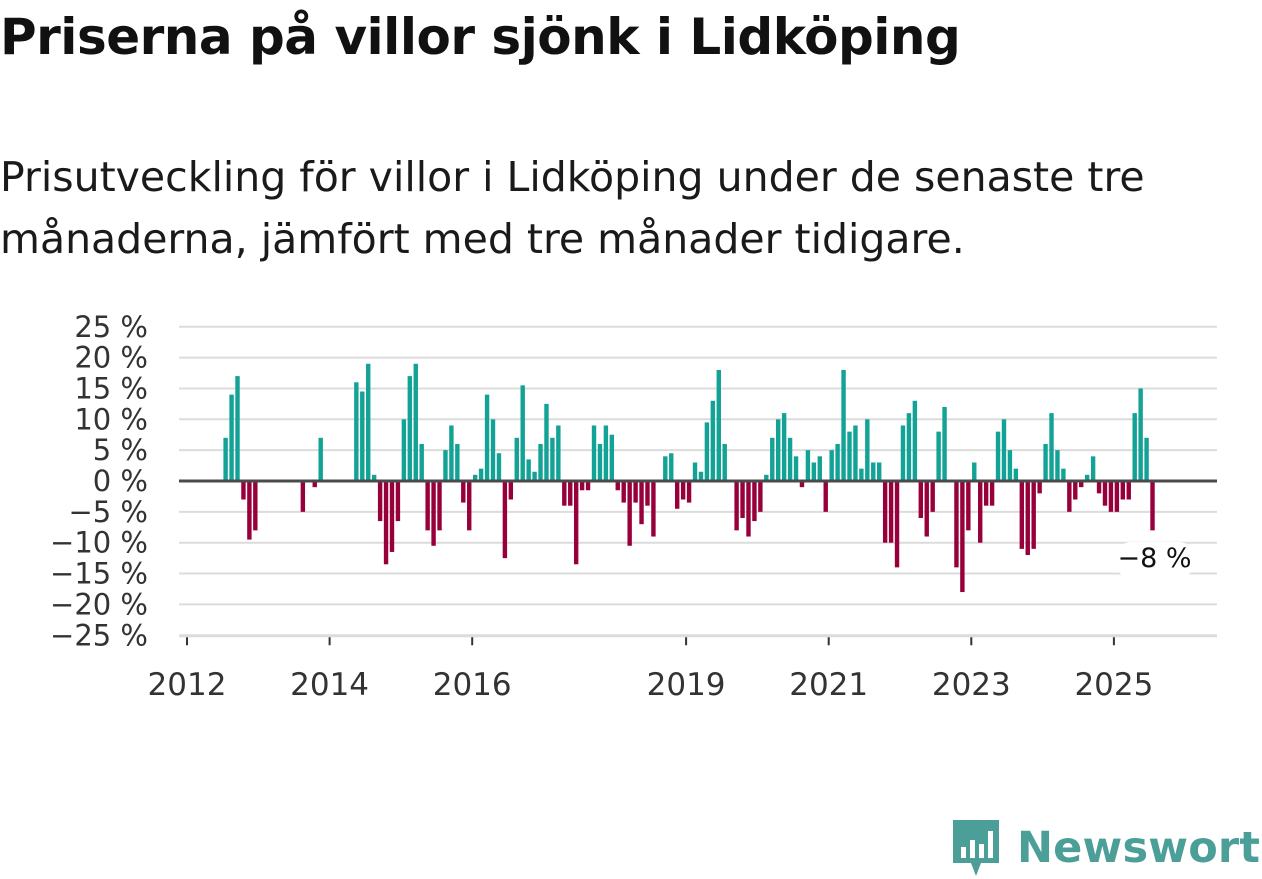 The width and height of the screenshot is (1262, 879). Describe the element at coordinates (1106, 848) in the screenshot. I see `newsworthy-logo: Newsworthy` at that location.